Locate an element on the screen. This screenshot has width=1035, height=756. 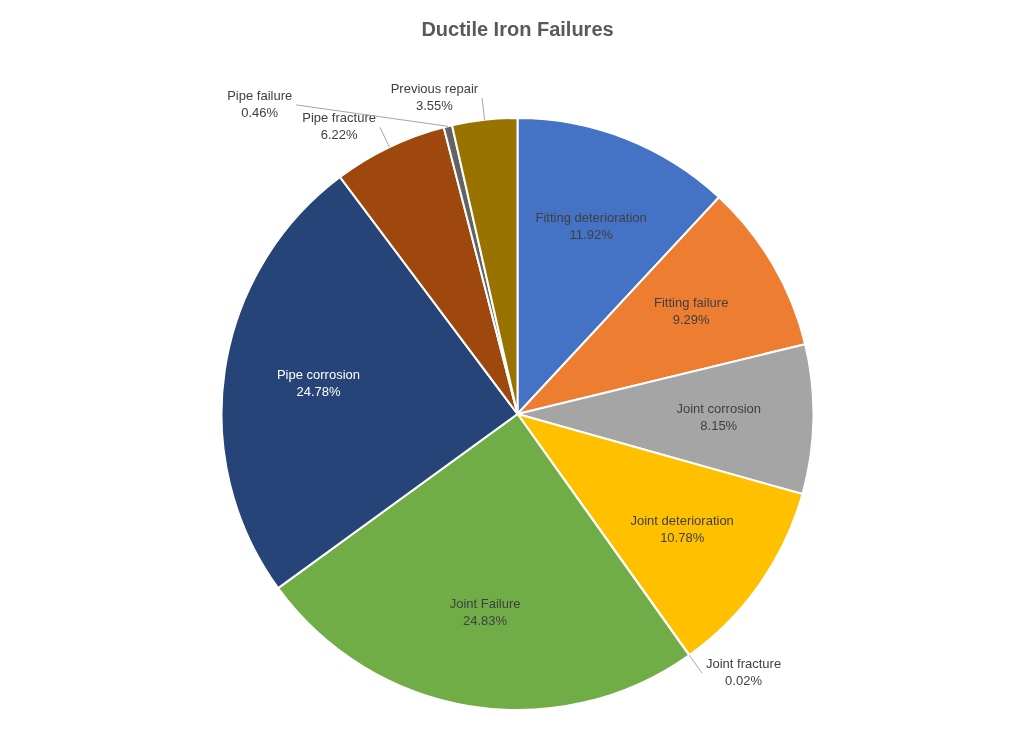
slice-label: Joint fracture is located at coordinates (743, 664).